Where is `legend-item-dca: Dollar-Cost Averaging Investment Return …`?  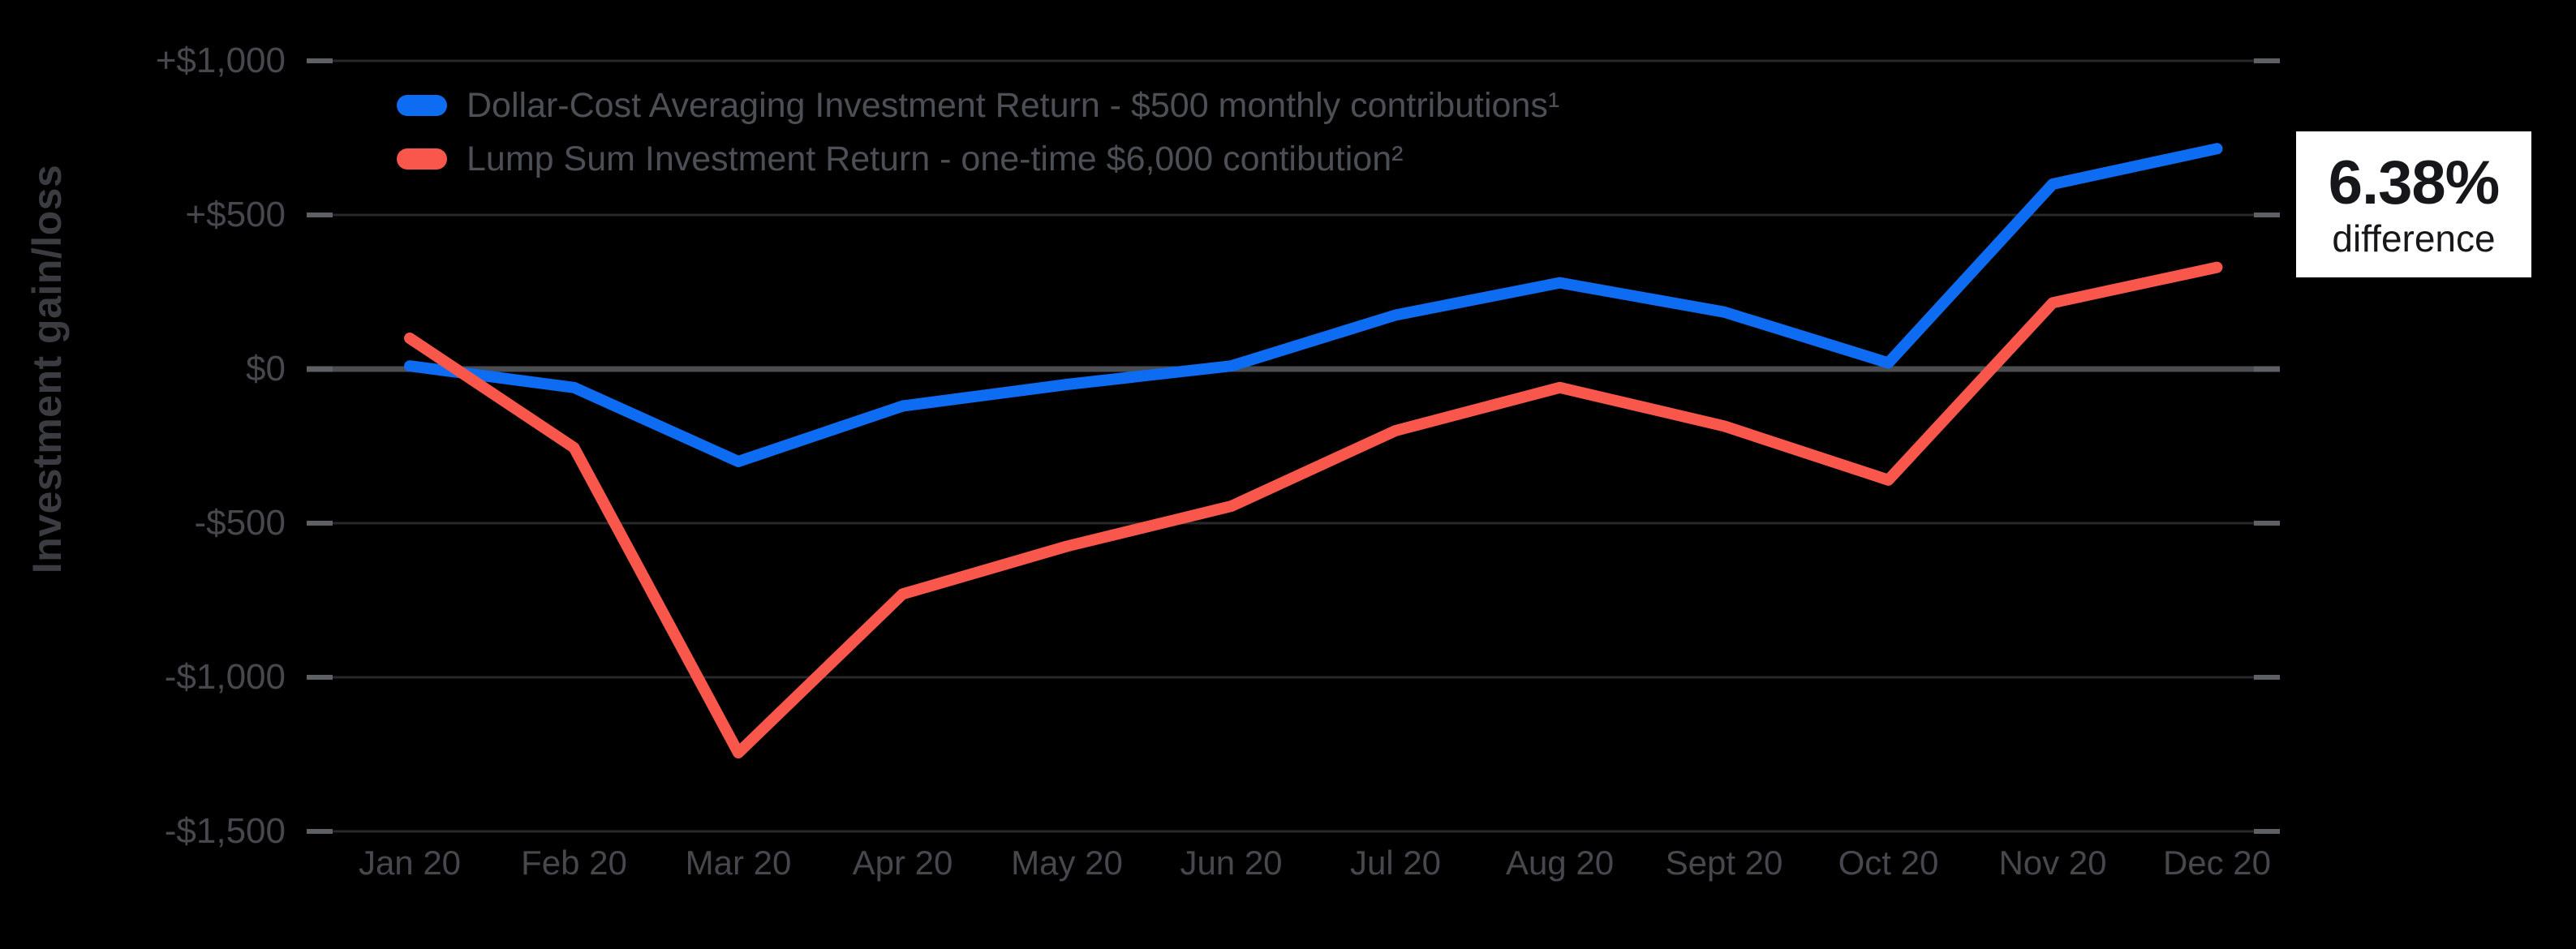 legend-item-dca: Dollar-Cost Averaging Investment Return … is located at coordinates (978, 105).